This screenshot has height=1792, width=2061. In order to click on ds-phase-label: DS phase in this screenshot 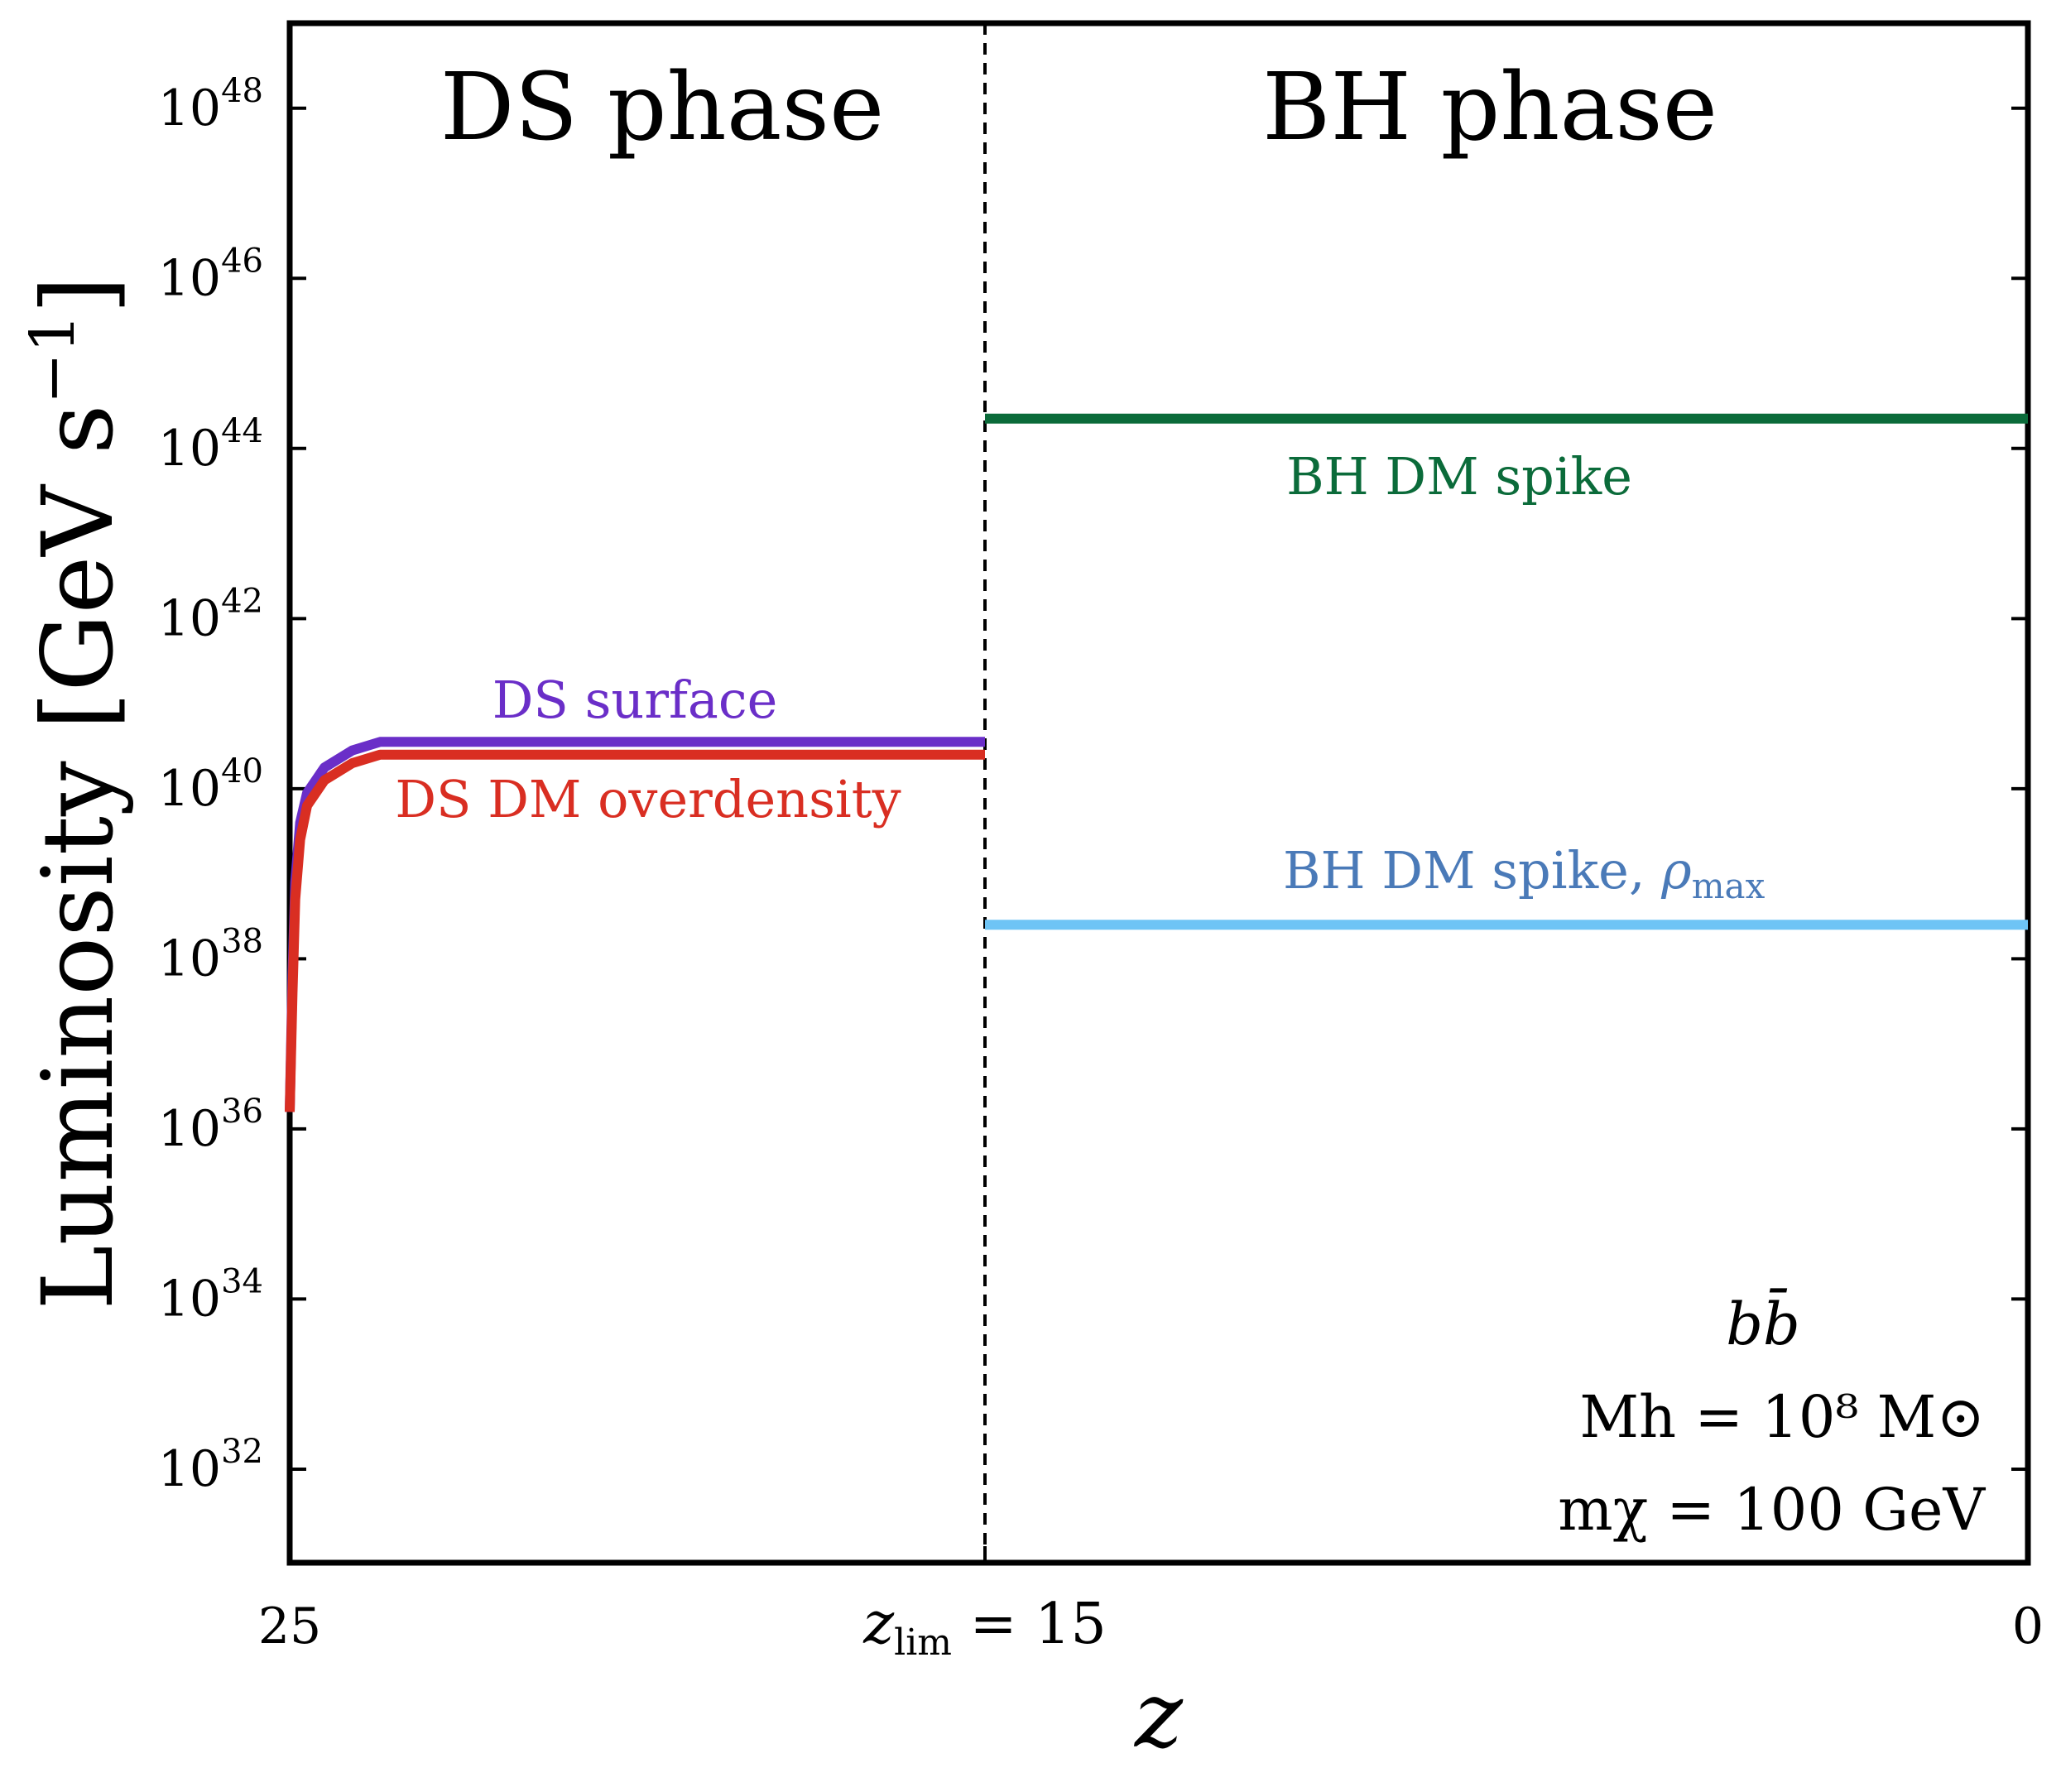, I will do `click(662, 107)`.